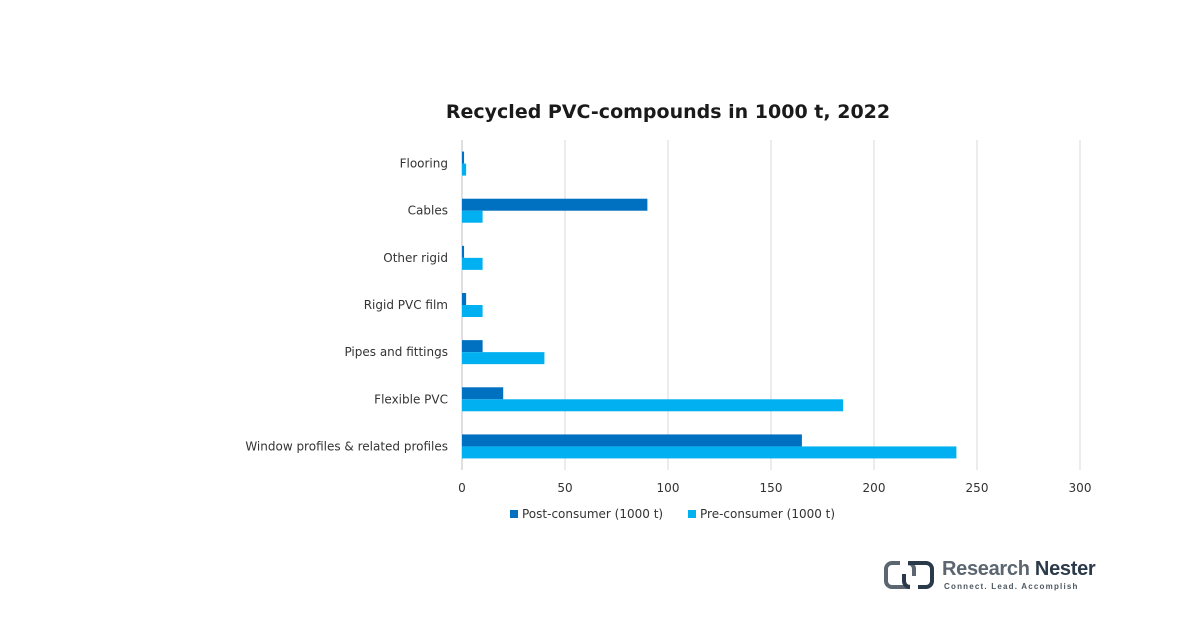 This screenshot has width=1200, height=628. I want to click on logo-name: Research Nester, so click(1019, 569).